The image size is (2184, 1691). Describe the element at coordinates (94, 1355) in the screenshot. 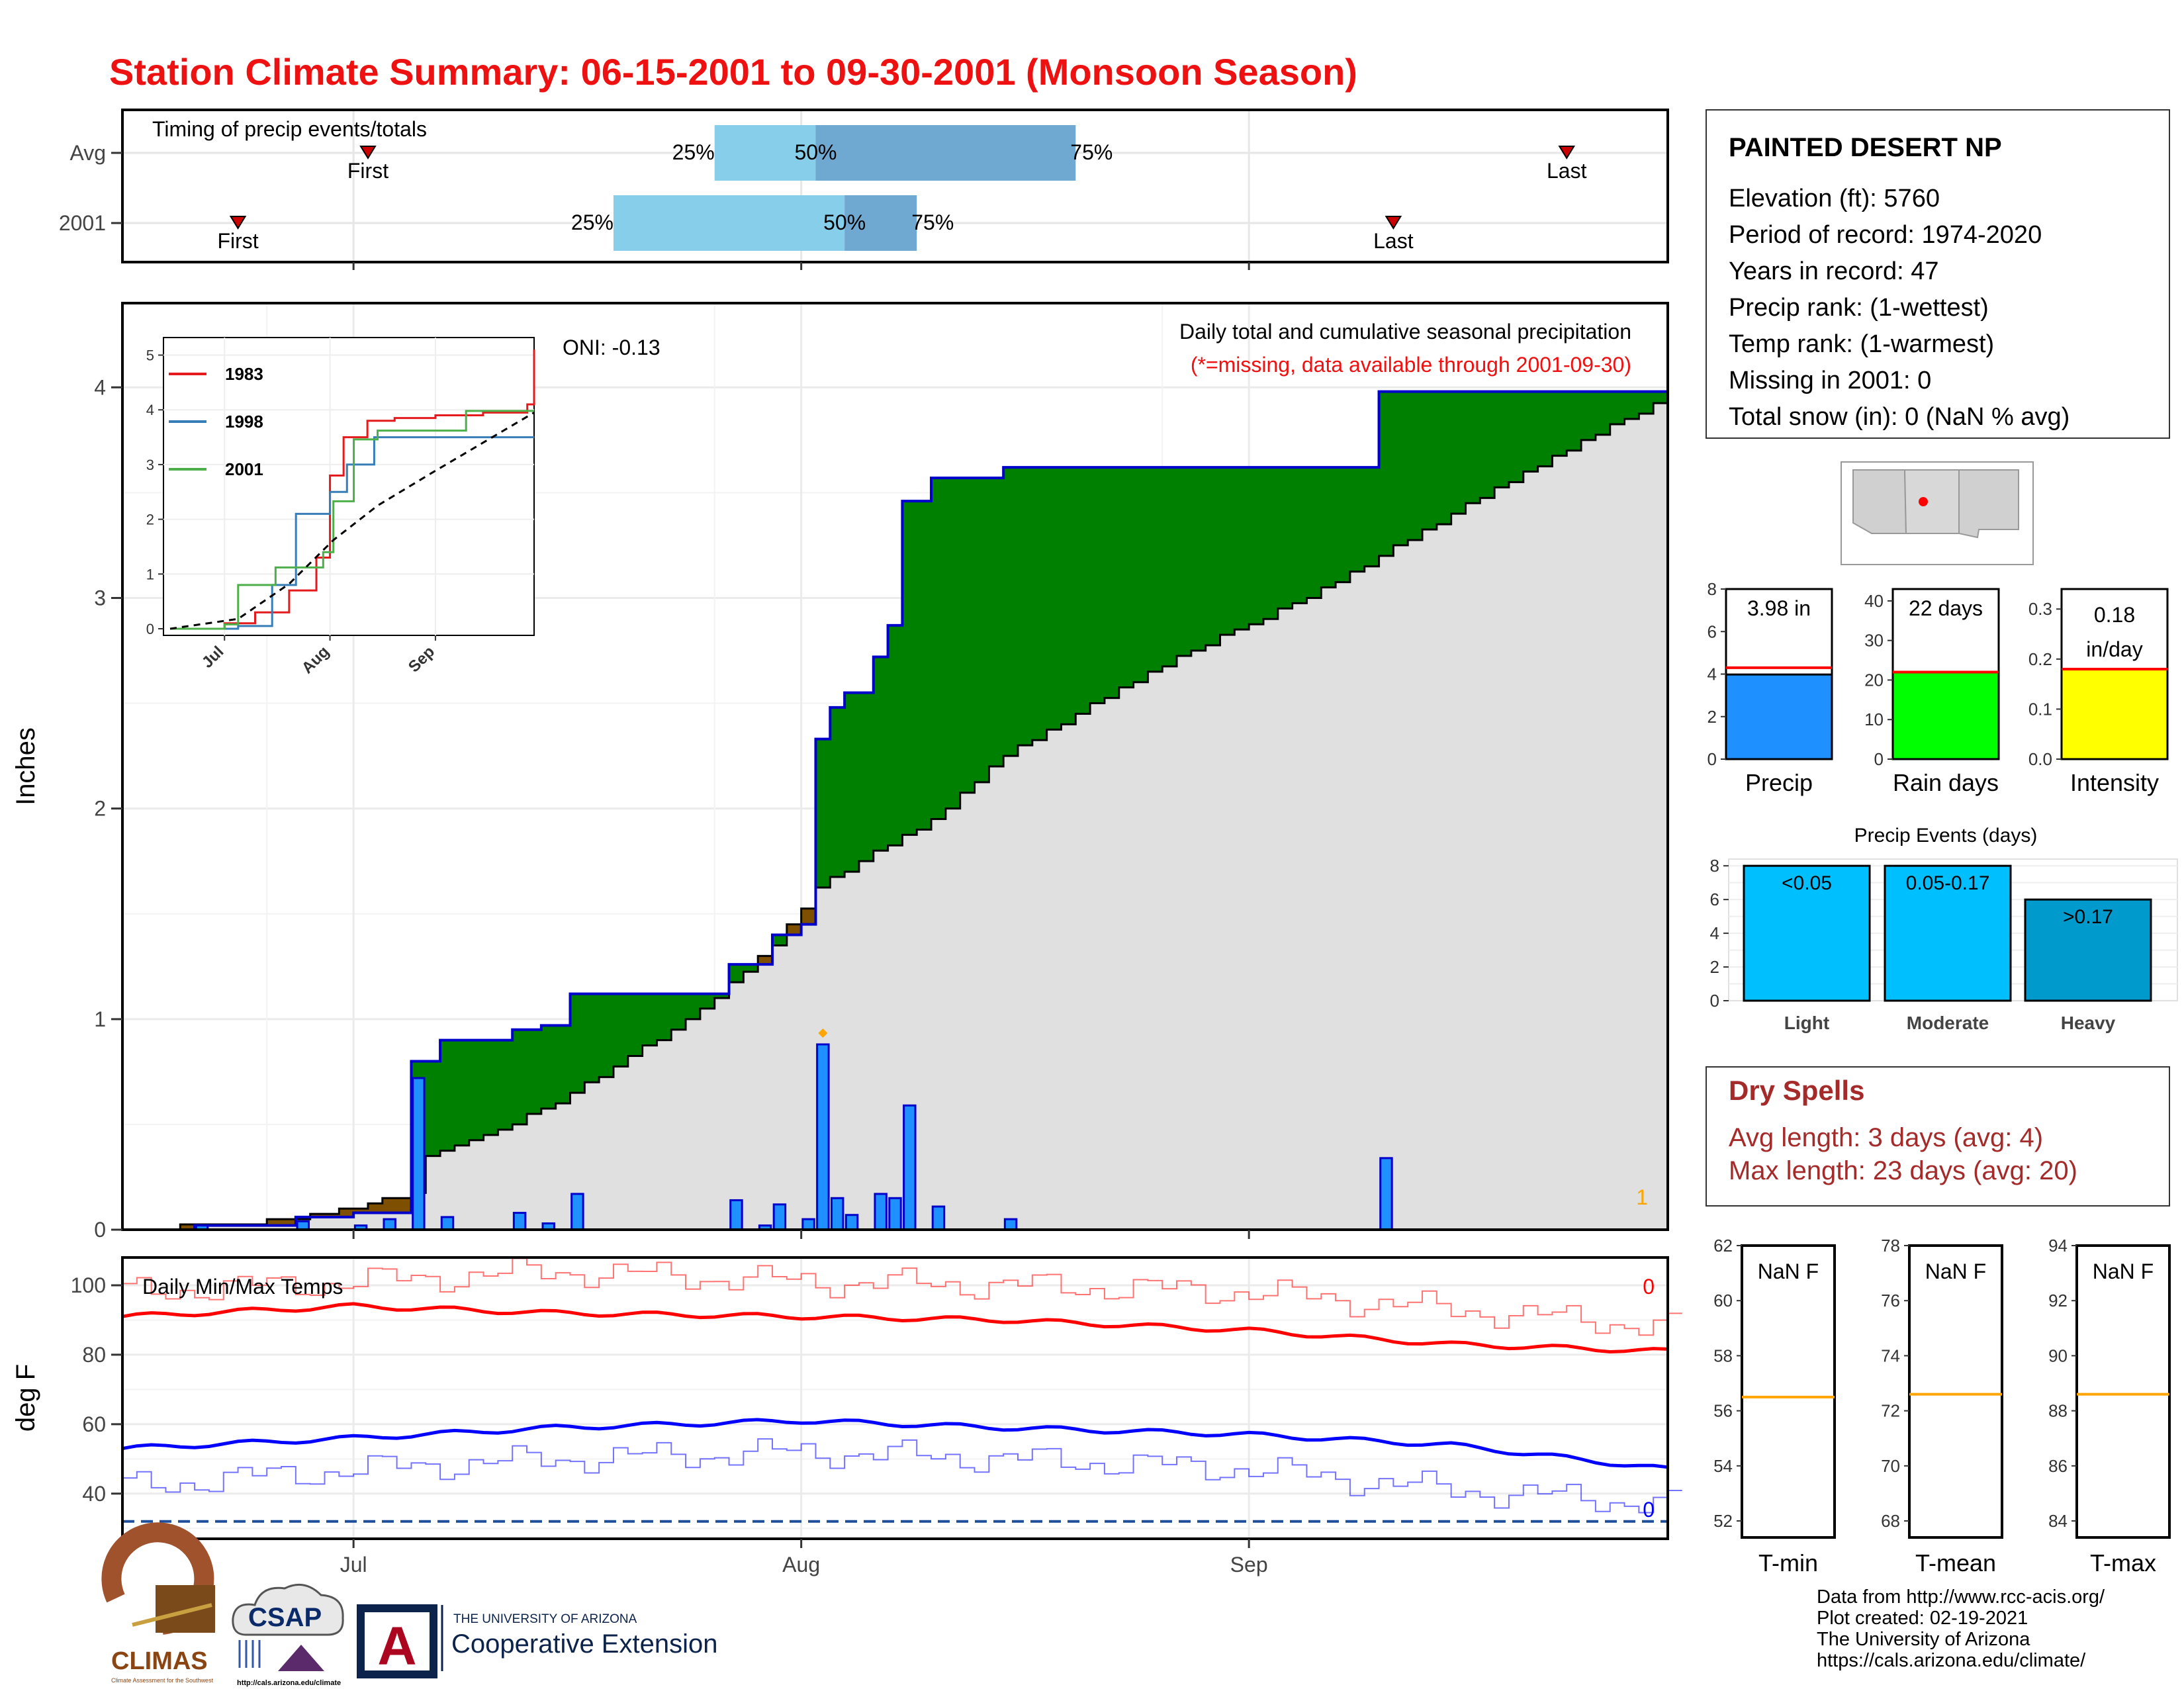

I see `temp-y-tick-label: 80` at that location.